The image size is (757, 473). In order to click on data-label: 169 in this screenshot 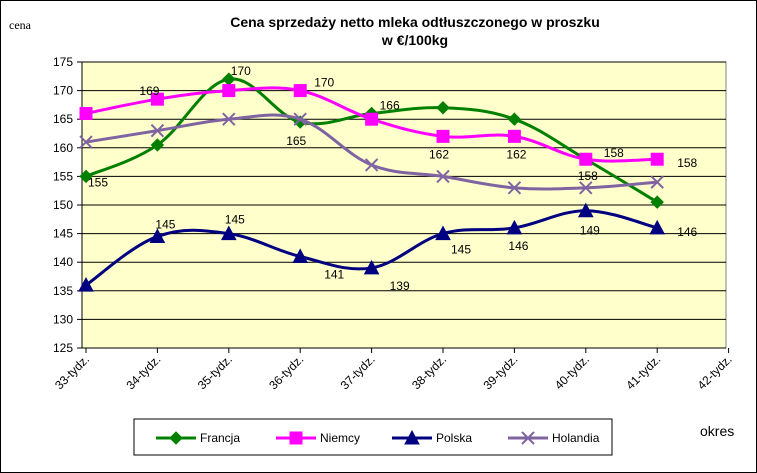, I will do `click(149, 91)`.